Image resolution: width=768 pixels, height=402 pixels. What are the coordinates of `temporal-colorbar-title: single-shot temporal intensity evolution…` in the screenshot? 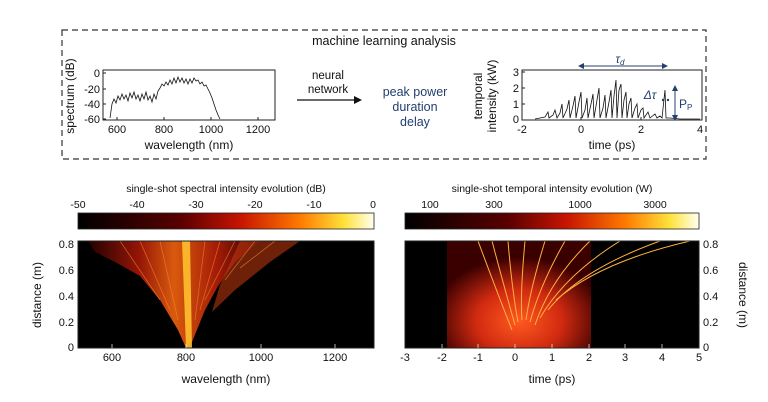 It's located at (552, 189).